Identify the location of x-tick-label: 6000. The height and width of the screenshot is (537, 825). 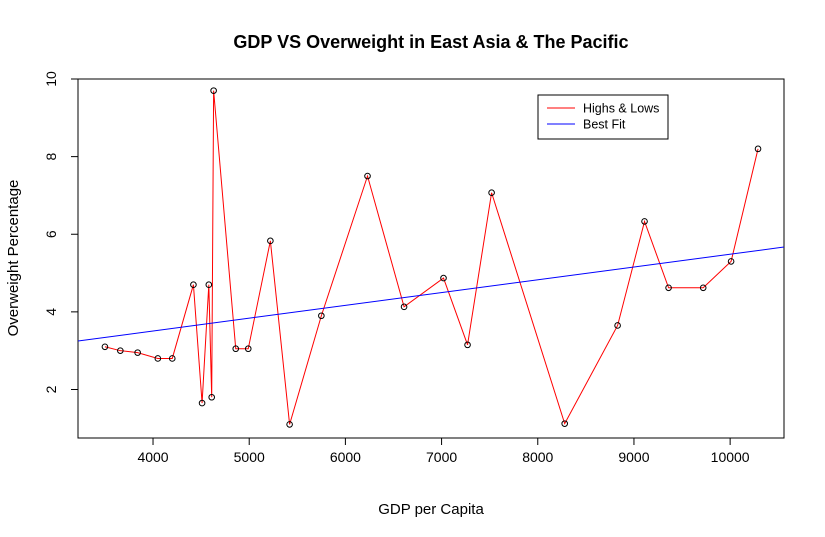
(345, 457).